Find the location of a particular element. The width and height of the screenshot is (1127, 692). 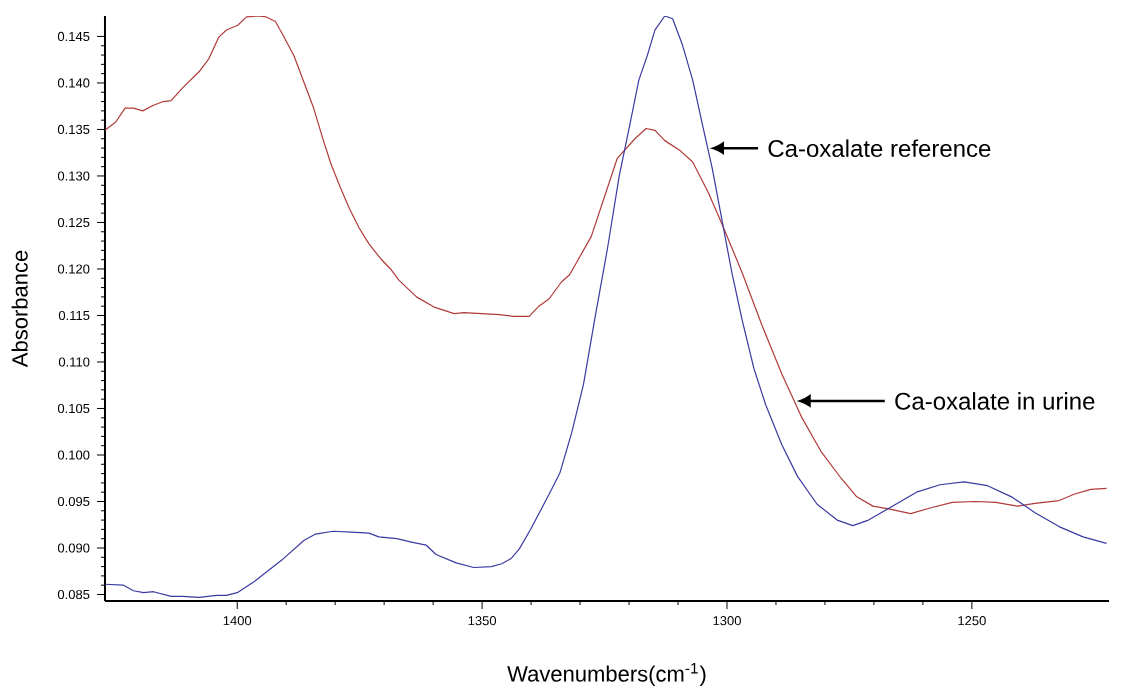

y-tick-label: 0.140 is located at coordinates (73, 83).